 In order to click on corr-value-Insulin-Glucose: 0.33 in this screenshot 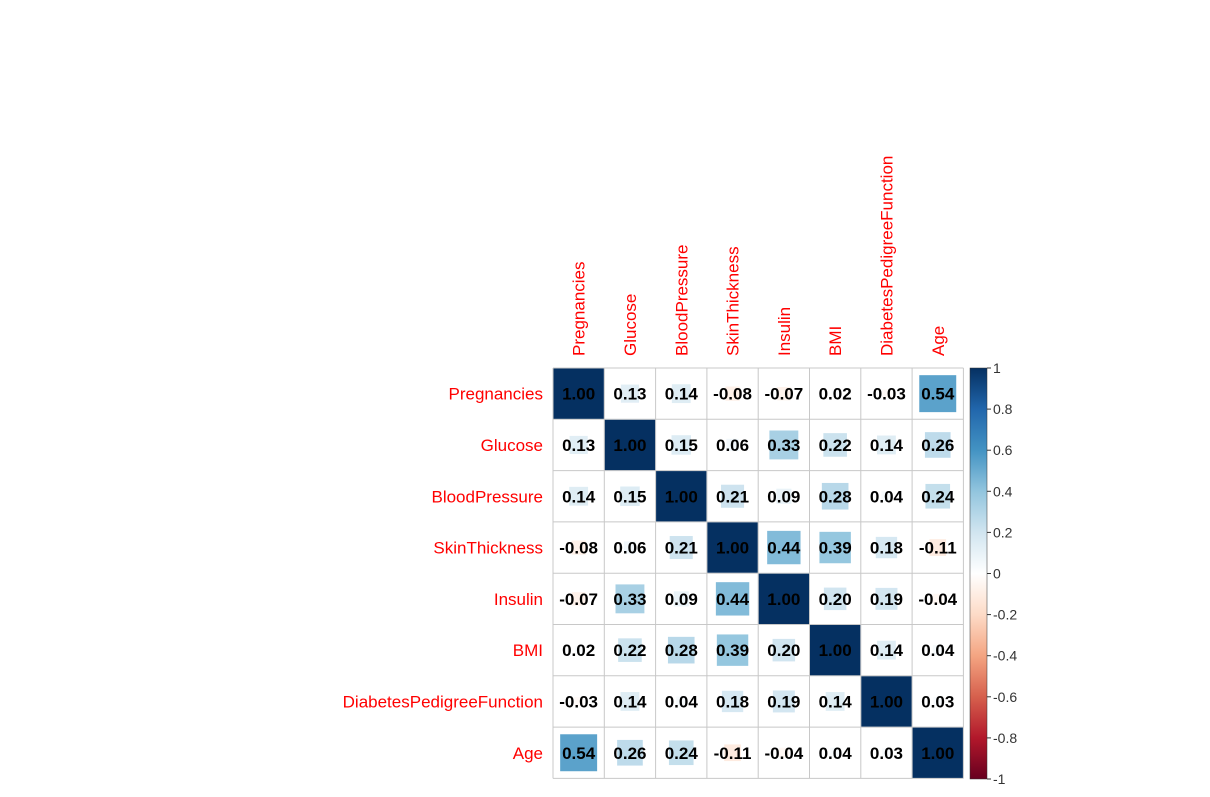, I will do `click(629, 599)`.